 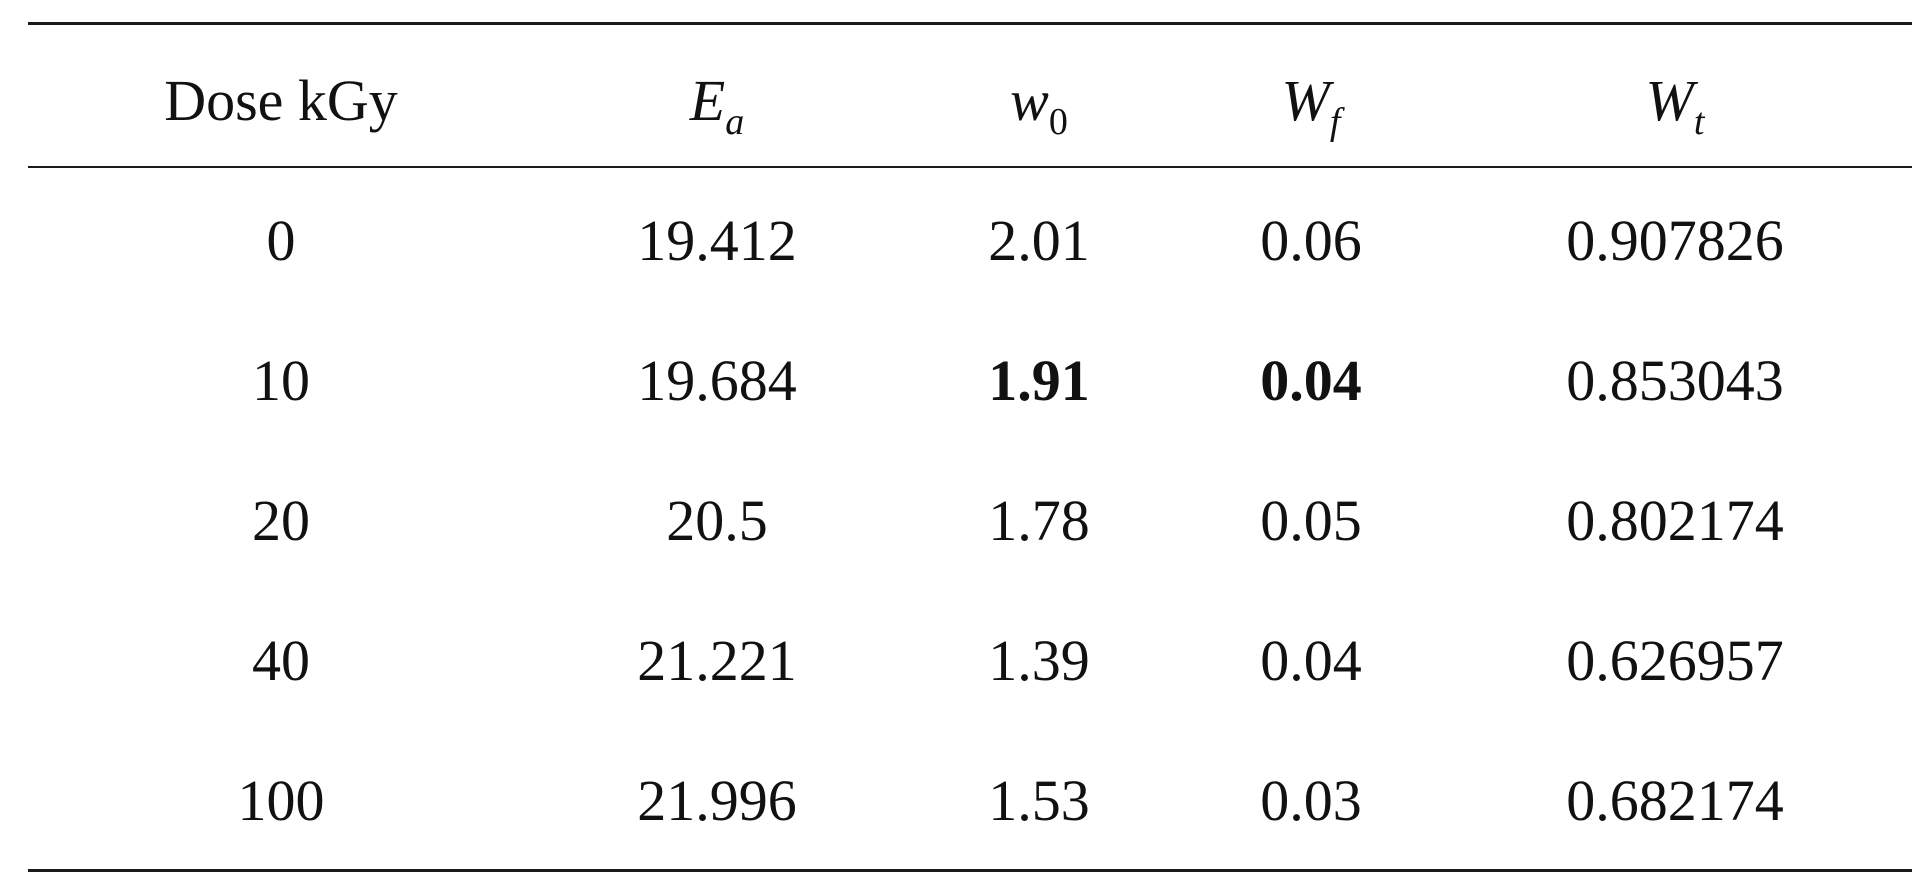 I want to click on header-wt-subscript: t, so click(x=1699, y=122).